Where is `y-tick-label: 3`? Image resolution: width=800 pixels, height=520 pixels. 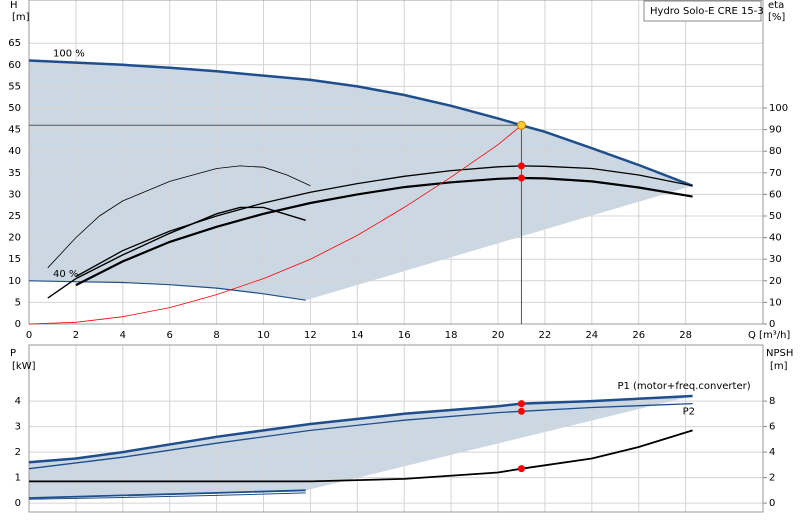 y-tick-label: 3 is located at coordinates (18, 427).